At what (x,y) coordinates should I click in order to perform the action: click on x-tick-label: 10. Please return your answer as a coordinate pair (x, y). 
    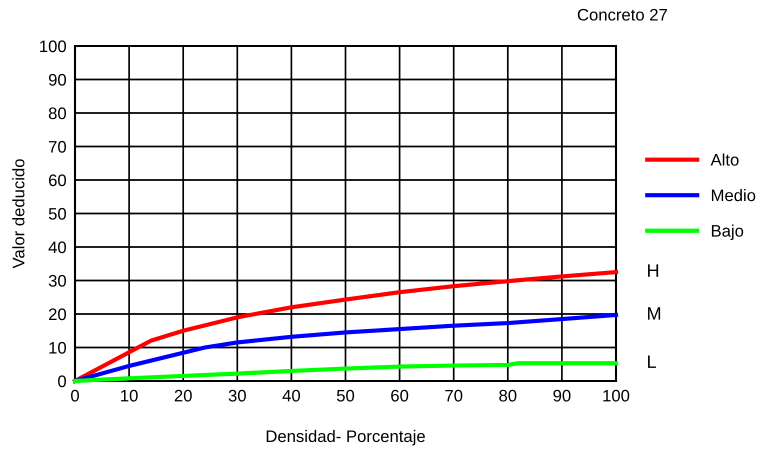
    Looking at the image, I should click on (129, 396).